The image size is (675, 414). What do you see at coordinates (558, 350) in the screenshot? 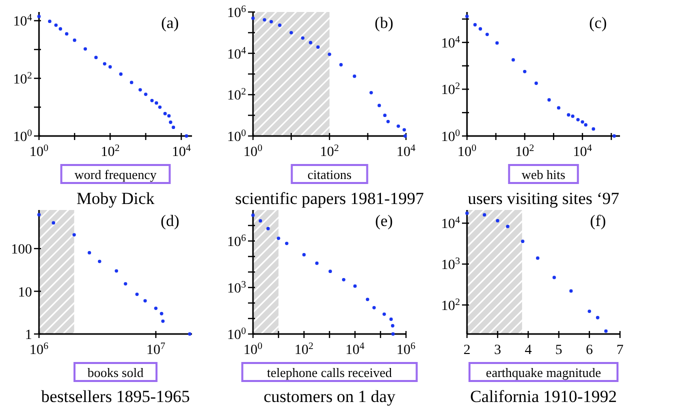
I see `x-tick-label: 5` at bounding box center [558, 350].